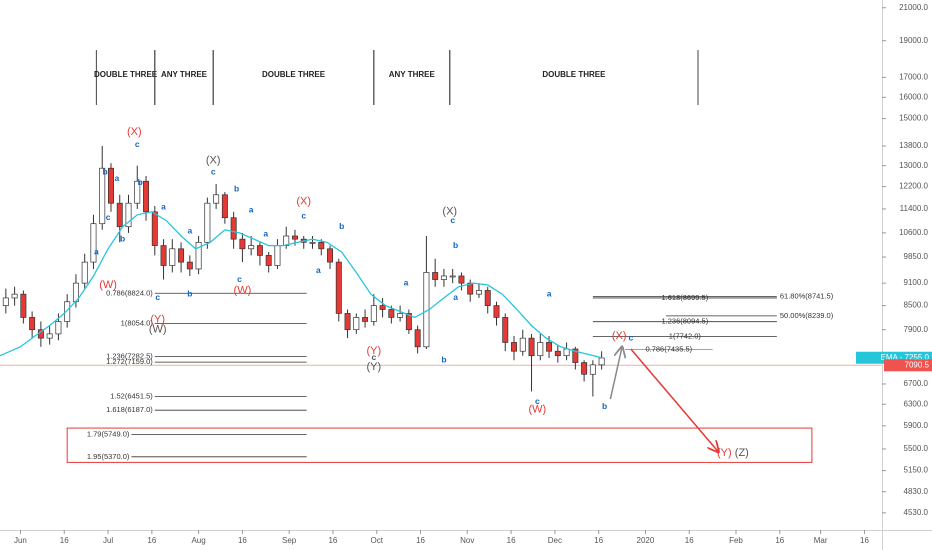  Describe the element at coordinates (377, 540) in the screenshot. I see `x-tick-label: Oct` at that location.